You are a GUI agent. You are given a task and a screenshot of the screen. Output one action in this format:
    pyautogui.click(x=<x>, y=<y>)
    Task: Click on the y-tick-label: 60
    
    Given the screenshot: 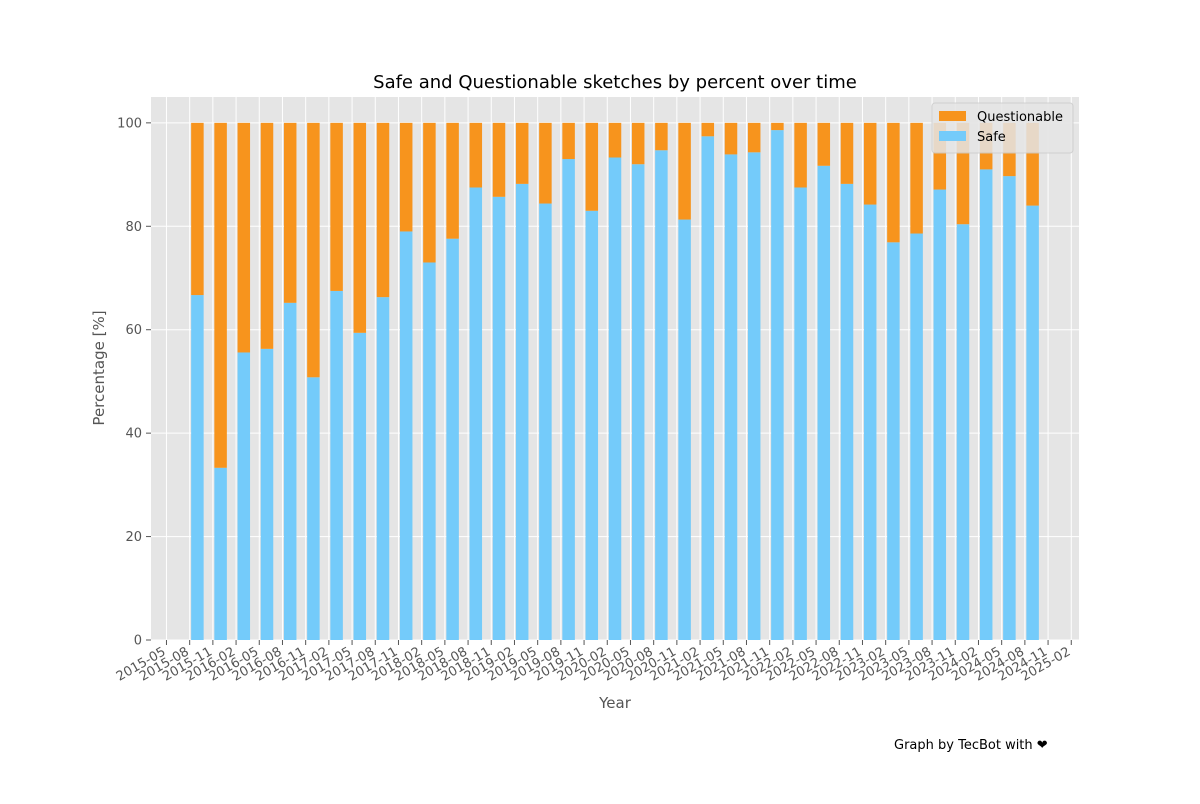 What is the action you would take?
    pyautogui.click(x=133, y=330)
    